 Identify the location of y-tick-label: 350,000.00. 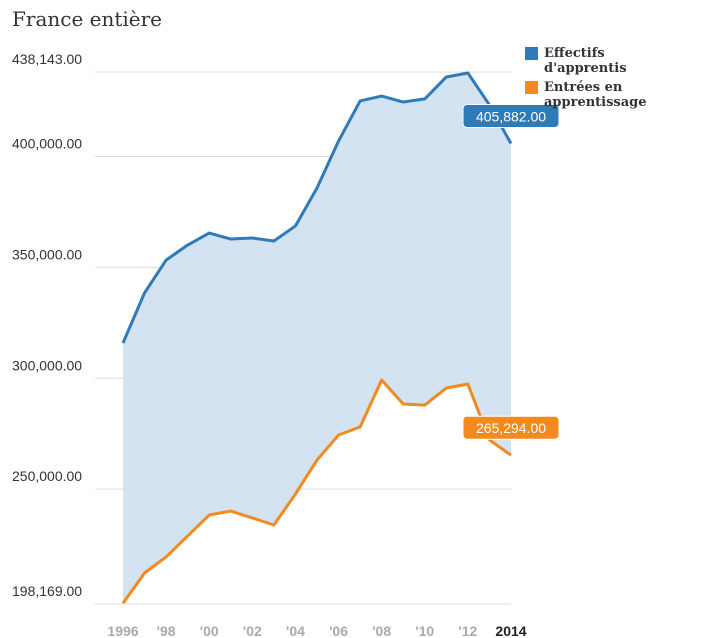
(47, 254).